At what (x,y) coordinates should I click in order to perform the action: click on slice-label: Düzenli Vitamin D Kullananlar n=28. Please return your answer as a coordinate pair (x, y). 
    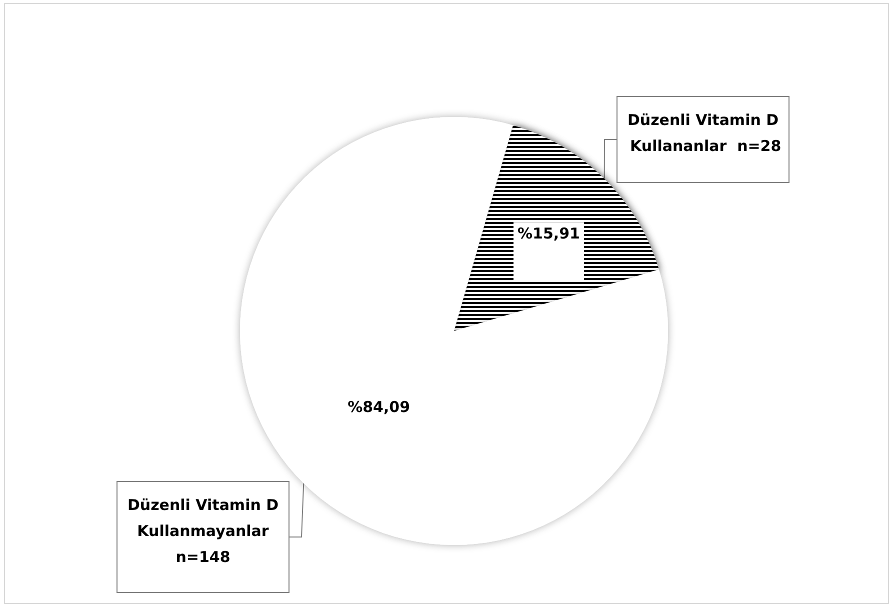
    Looking at the image, I should click on (703, 133).